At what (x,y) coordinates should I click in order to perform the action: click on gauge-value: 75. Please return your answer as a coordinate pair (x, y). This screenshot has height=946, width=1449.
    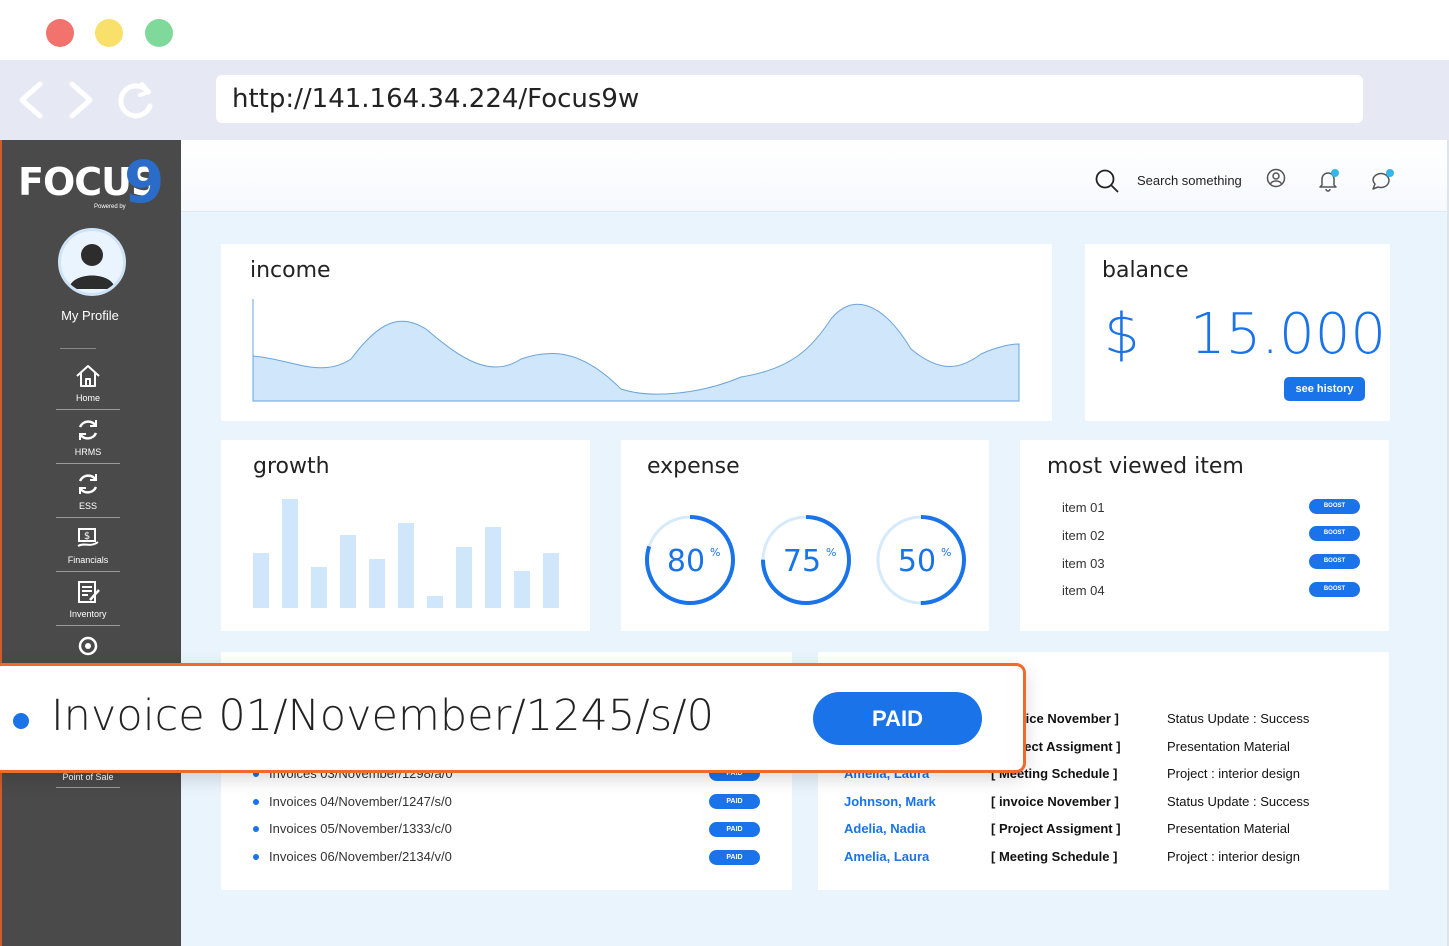
    Looking at the image, I should click on (802, 561).